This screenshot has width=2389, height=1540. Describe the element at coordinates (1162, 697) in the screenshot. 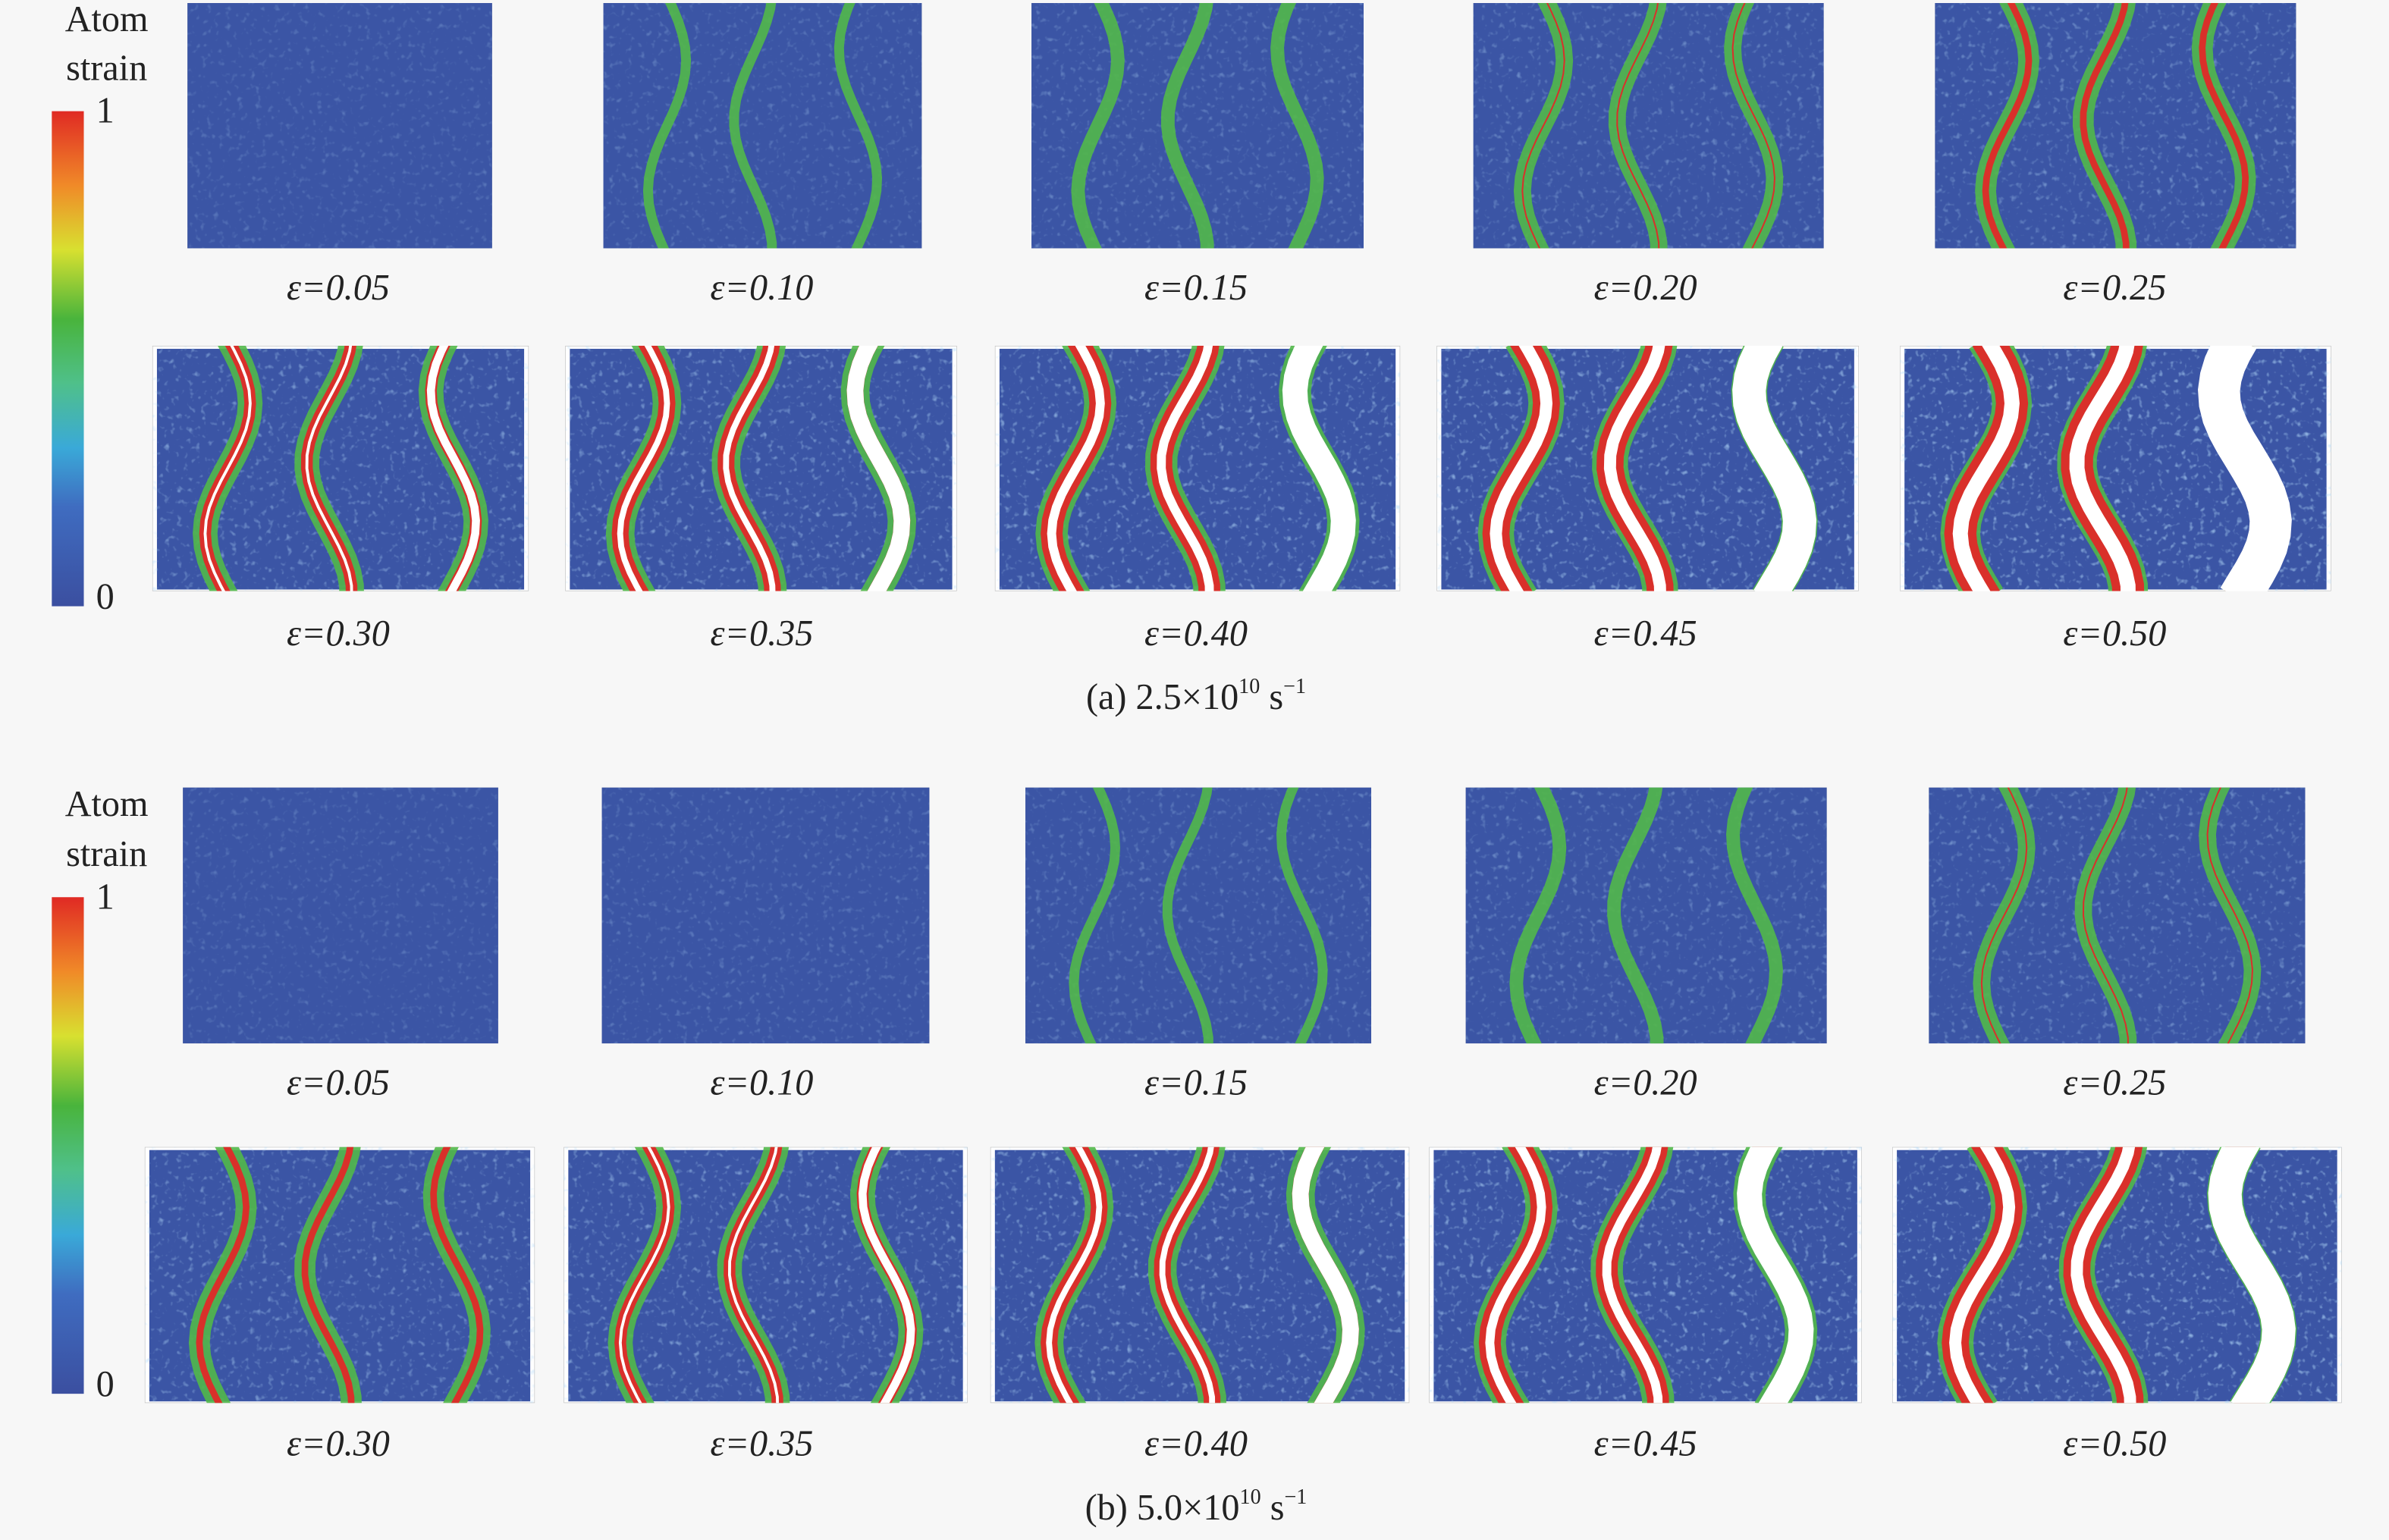

I see `caption-label: (a) 2.5×10` at that location.